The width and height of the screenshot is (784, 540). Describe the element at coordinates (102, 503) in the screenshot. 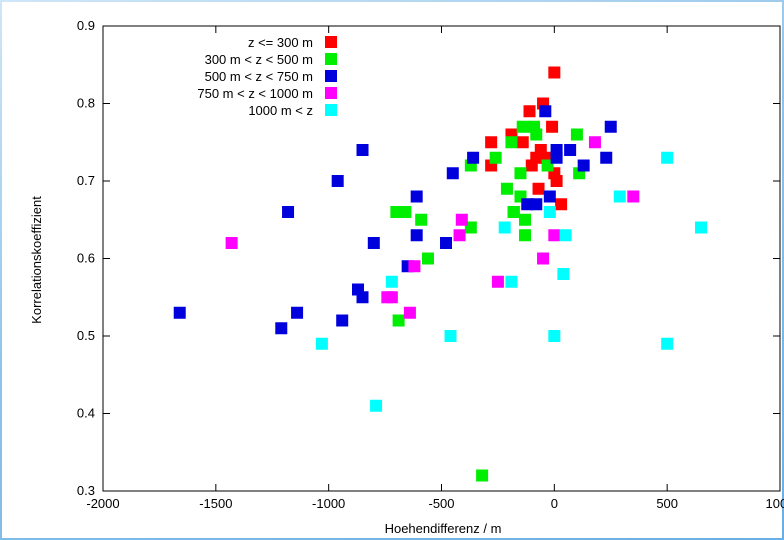

I see `x-tick-label: -2000` at that location.